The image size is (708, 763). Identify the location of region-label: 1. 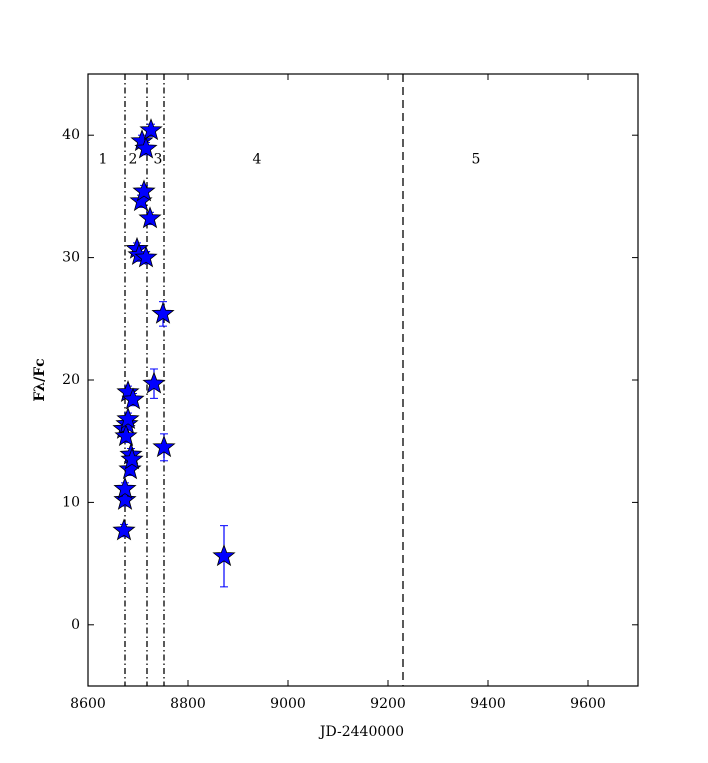
(103, 160).